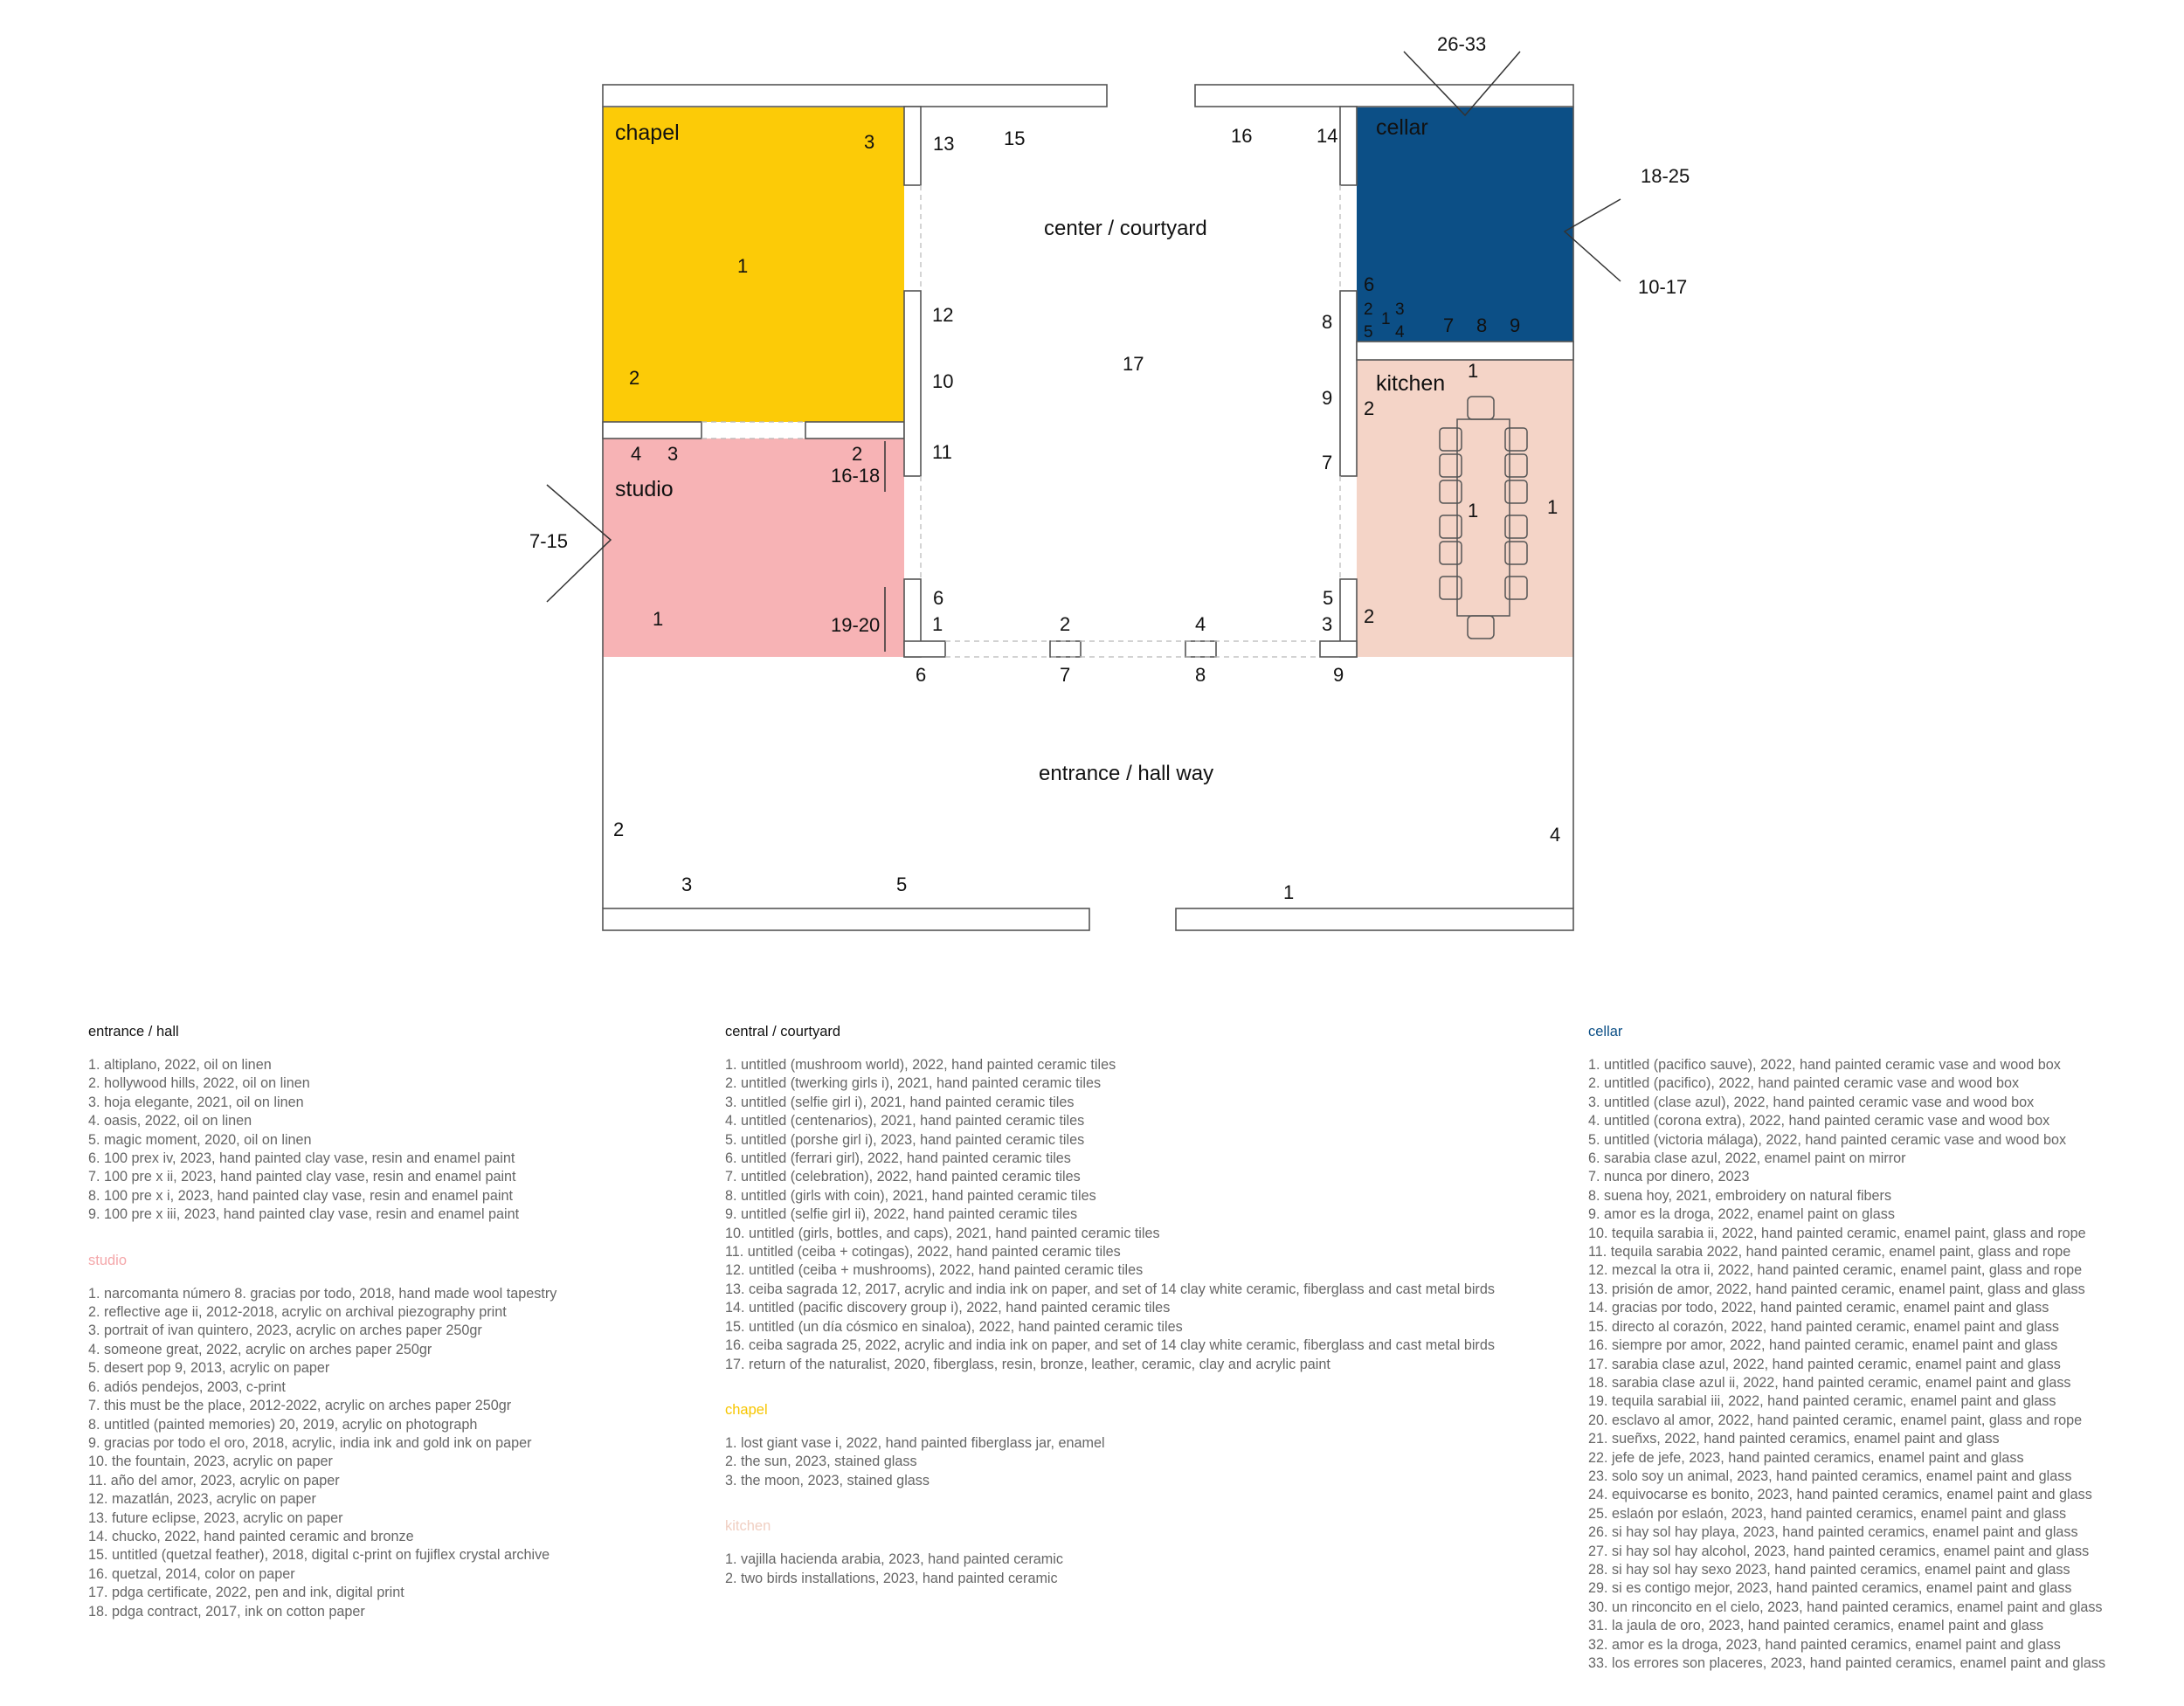  I want to click on artwork-number: 19-20, so click(855, 625).